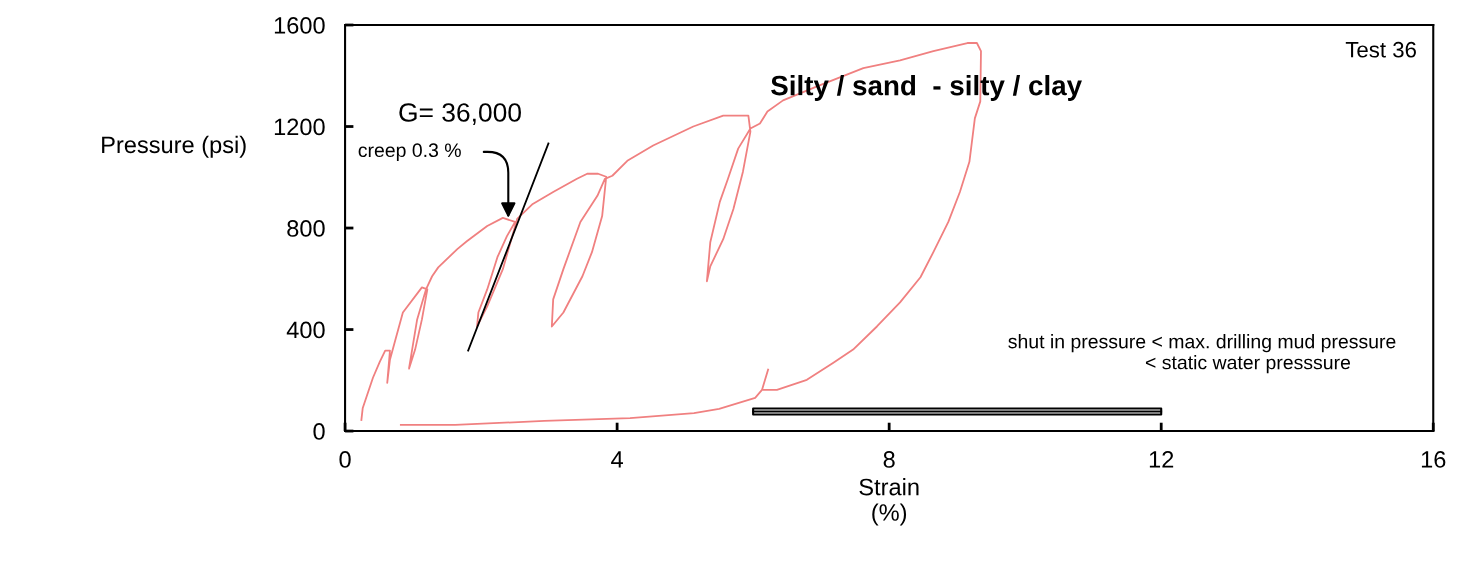  What do you see at coordinates (345, 459) in the screenshot?
I see `x-tick-label: 0` at bounding box center [345, 459].